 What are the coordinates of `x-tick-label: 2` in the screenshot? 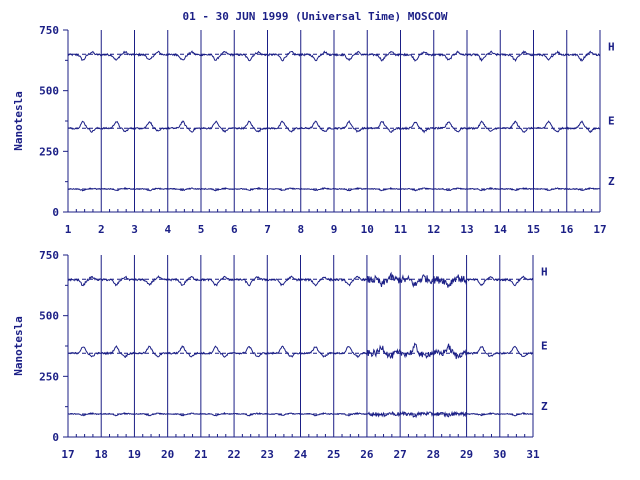 It's located at (101, 229).